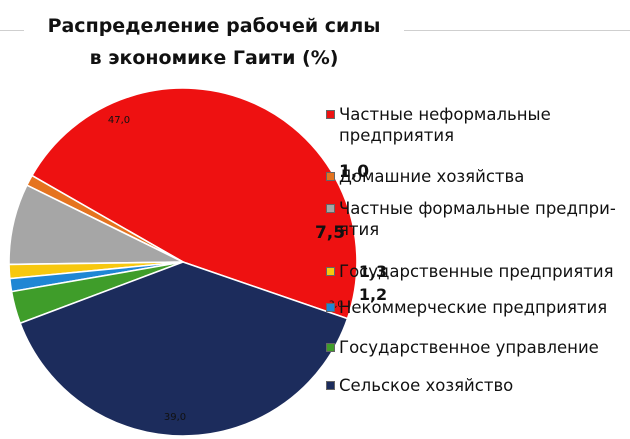  Describe the element at coordinates (476, 271) in the screenshot. I see `legend-label: Государственные предприятия` at that location.